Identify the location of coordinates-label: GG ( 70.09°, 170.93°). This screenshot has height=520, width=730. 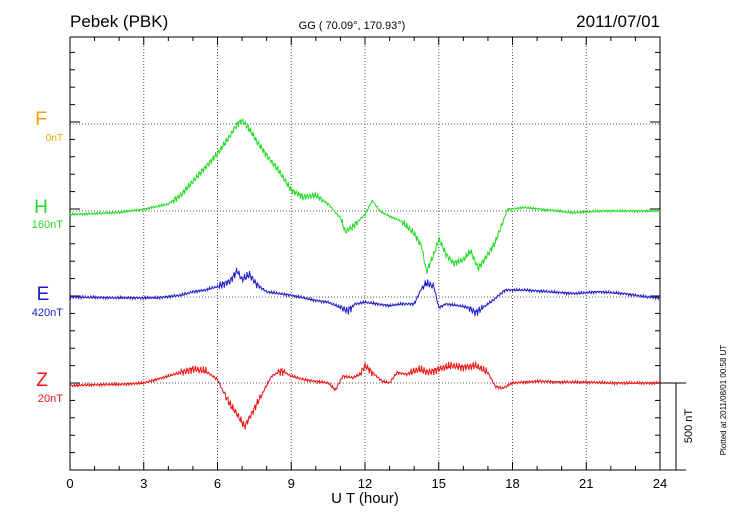
(352, 26).